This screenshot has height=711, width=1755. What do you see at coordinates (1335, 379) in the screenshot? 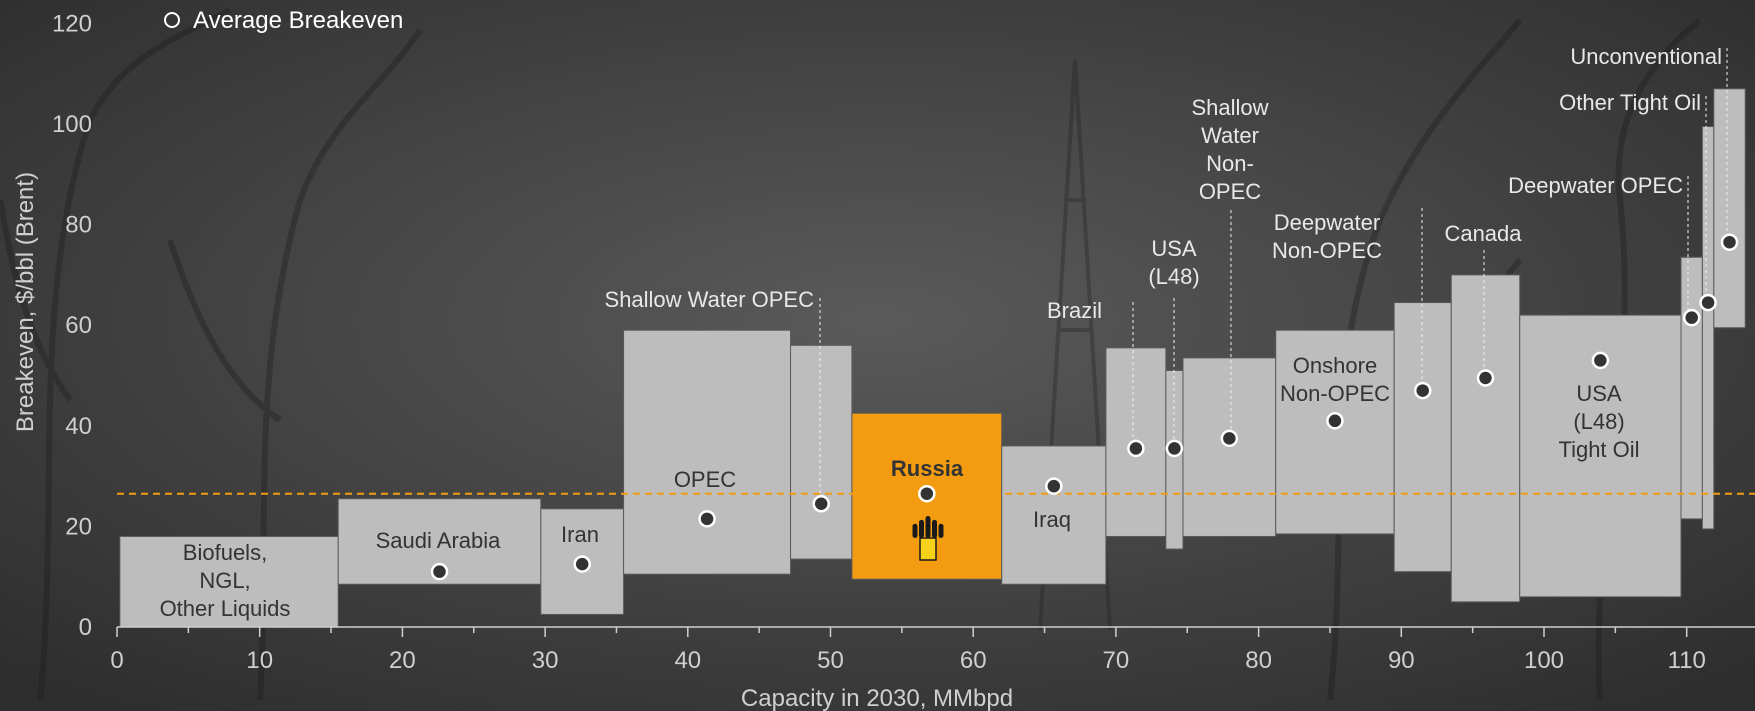
I see `segment-label-10: Onshore Non-OPEC` at bounding box center [1335, 379].